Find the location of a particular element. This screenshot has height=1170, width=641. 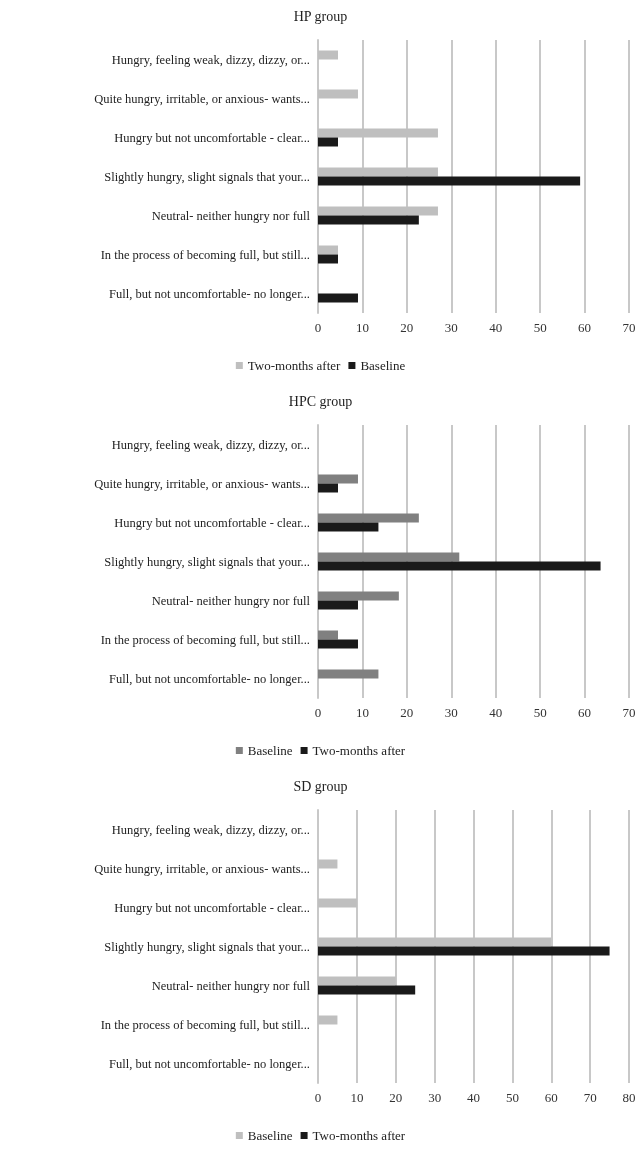

x-tick-label: 80 is located at coordinates (629, 1097).